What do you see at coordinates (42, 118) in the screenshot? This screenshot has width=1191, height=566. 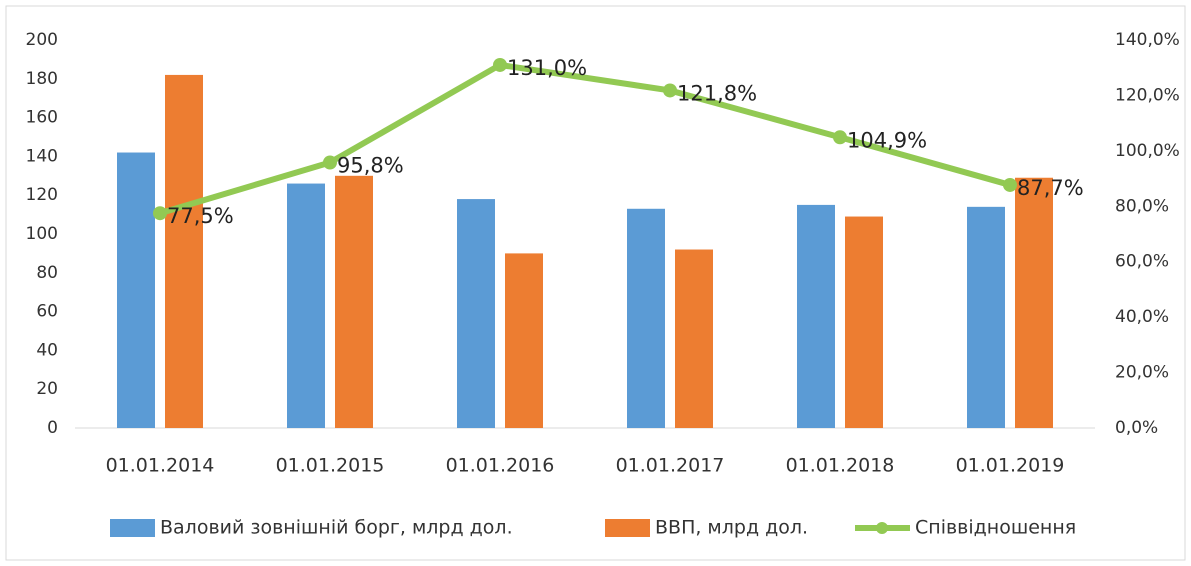 I see `y-tick-label: 160` at bounding box center [42, 118].